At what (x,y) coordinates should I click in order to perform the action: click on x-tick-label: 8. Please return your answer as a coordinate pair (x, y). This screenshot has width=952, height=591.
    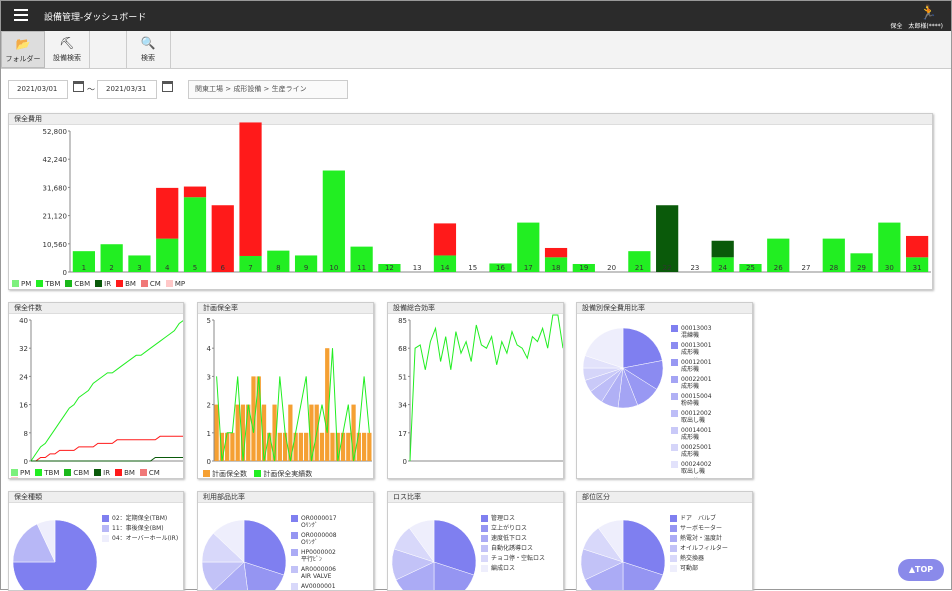
    Looking at the image, I should click on (278, 268).